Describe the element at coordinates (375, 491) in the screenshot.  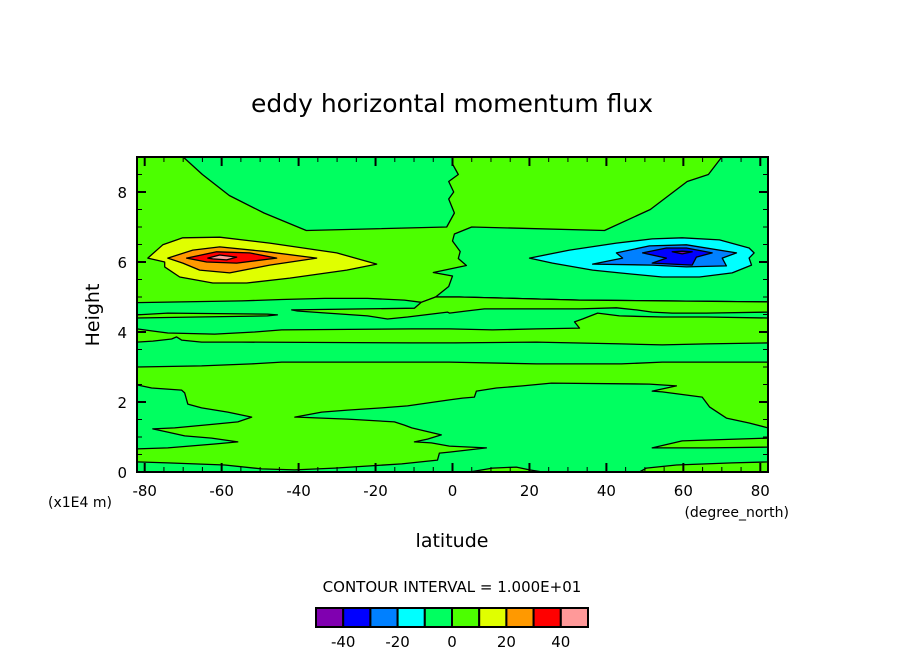
I see `x-tick-label: -20` at that location.